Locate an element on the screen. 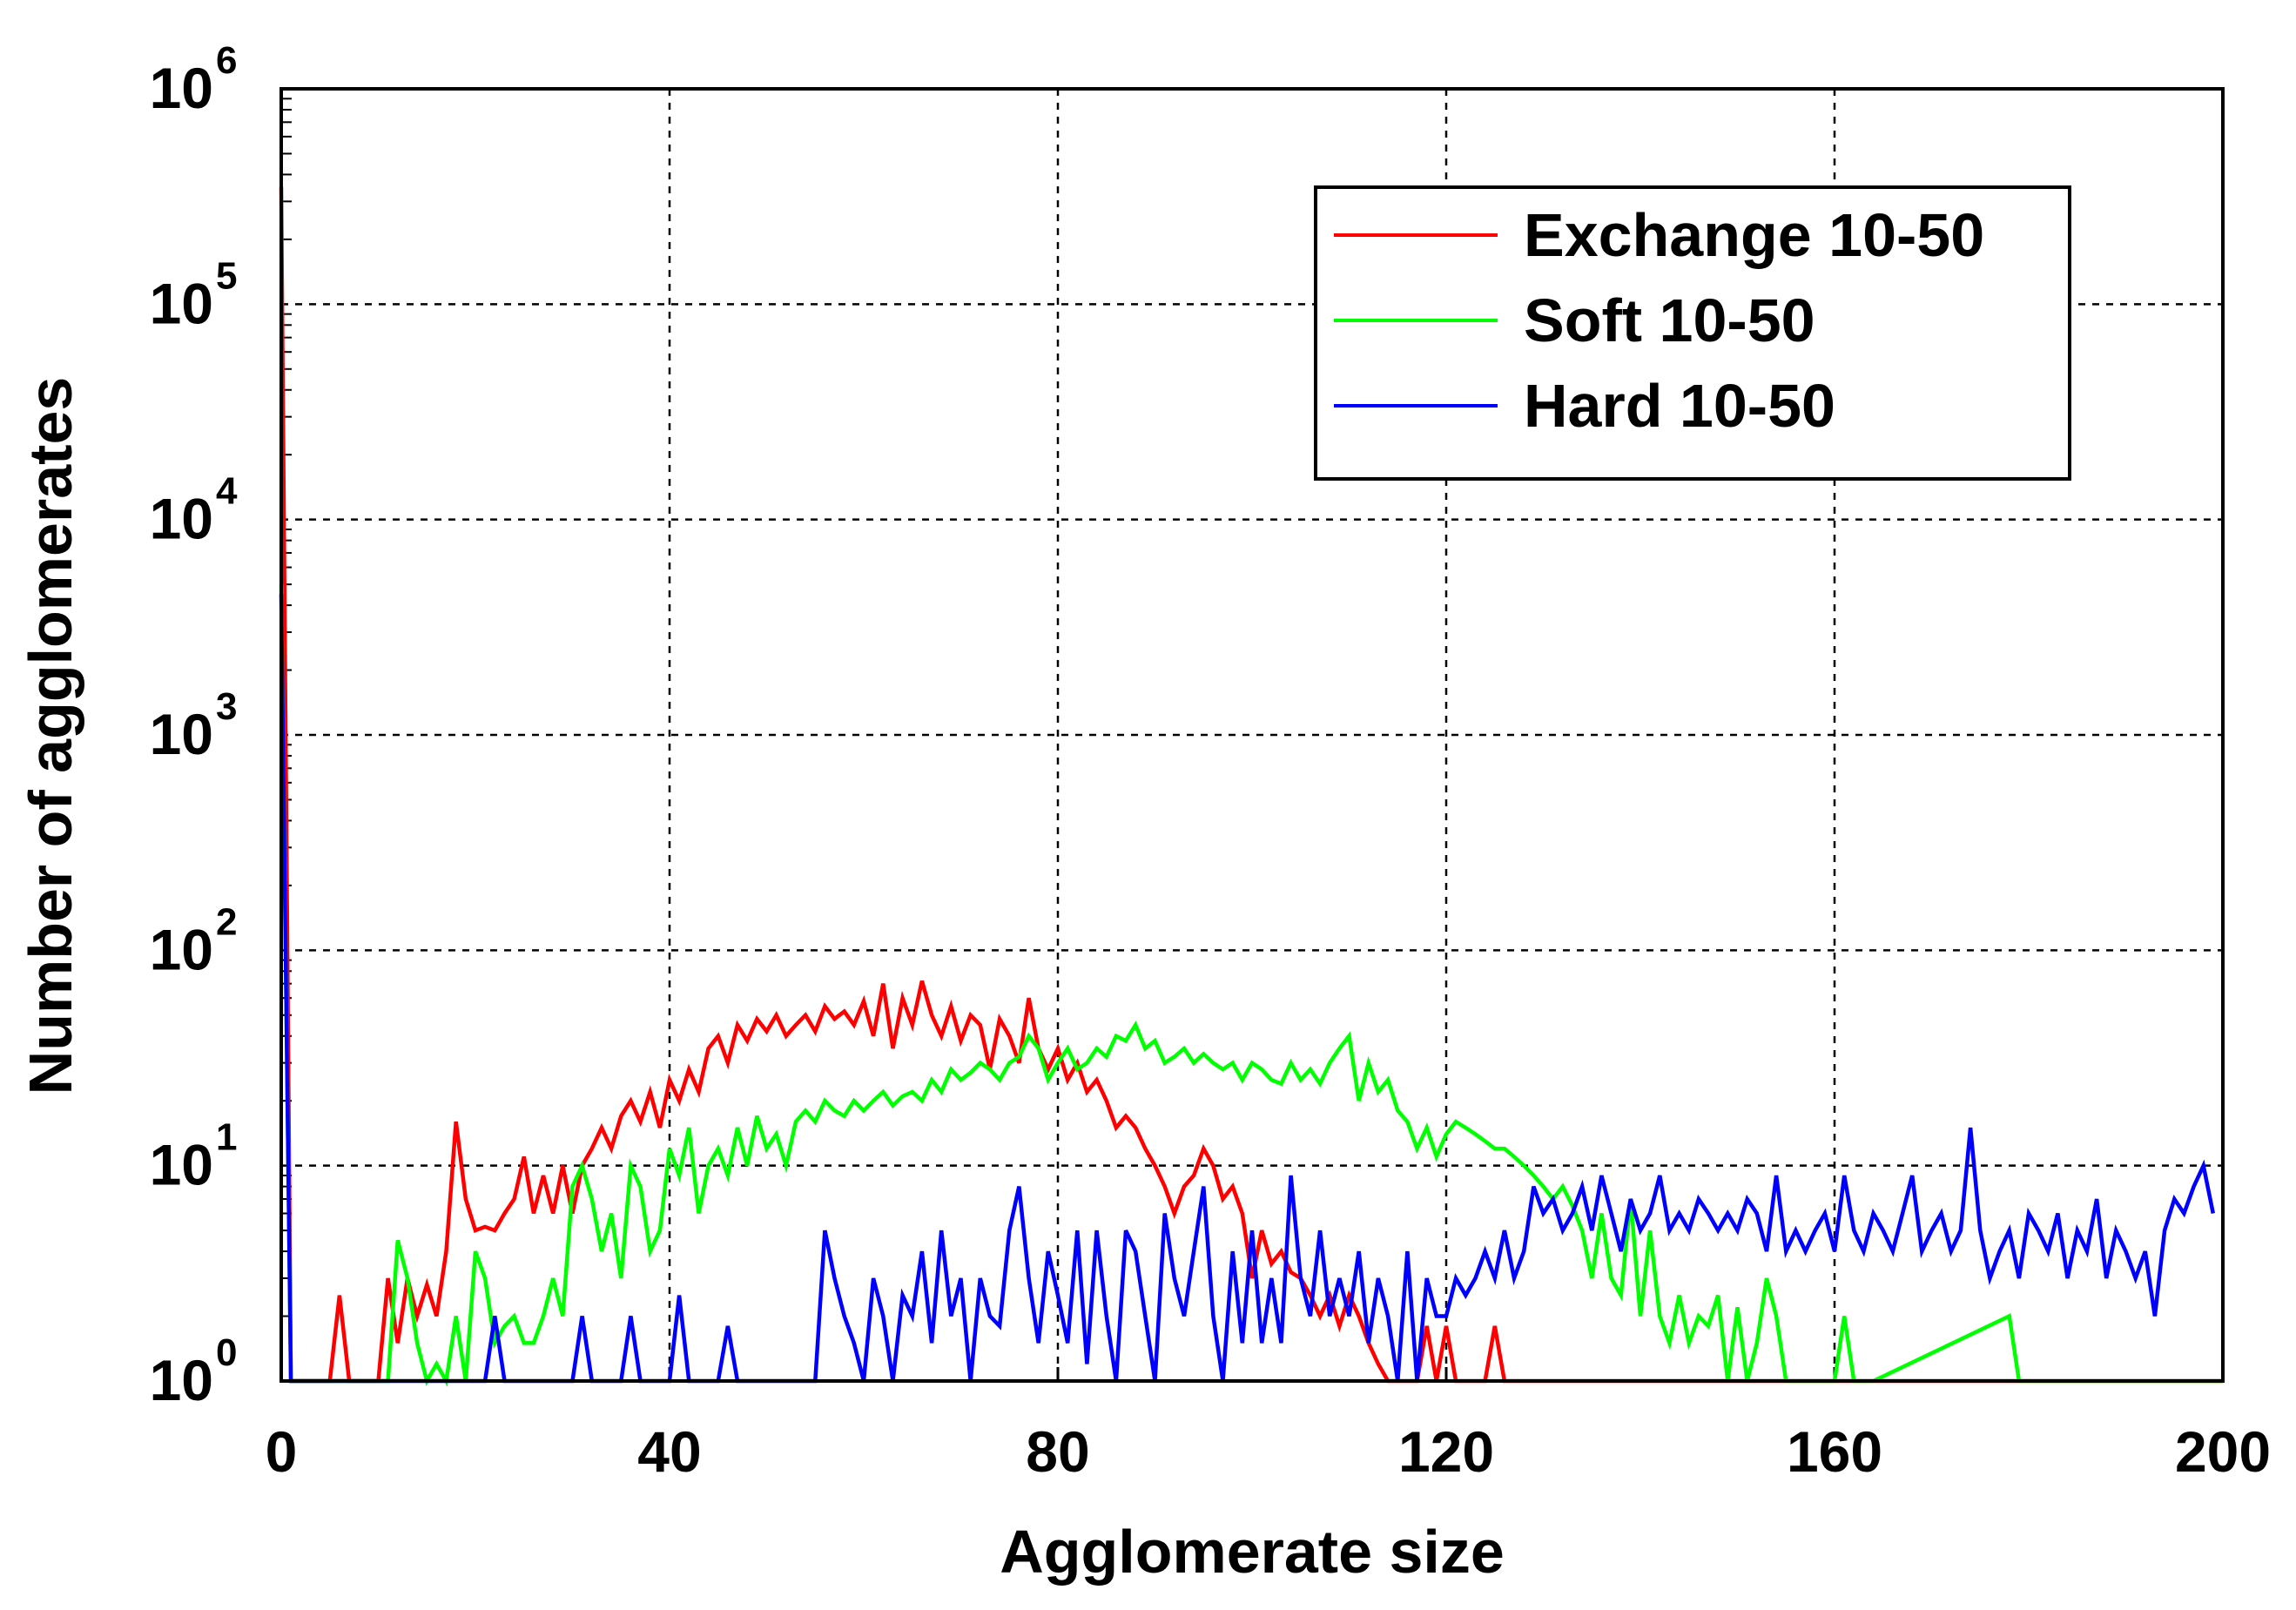 The width and height of the screenshot is (2296, 1610). x-tick-label: 0 is located at coordinates (282, 1451).